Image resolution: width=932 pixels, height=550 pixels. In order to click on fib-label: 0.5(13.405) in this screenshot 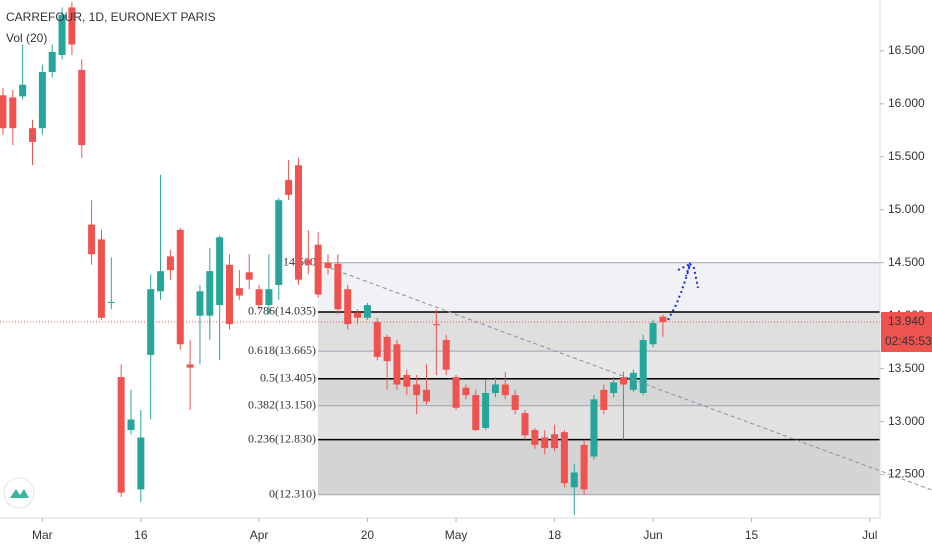, I will do `click(288, 377)`.